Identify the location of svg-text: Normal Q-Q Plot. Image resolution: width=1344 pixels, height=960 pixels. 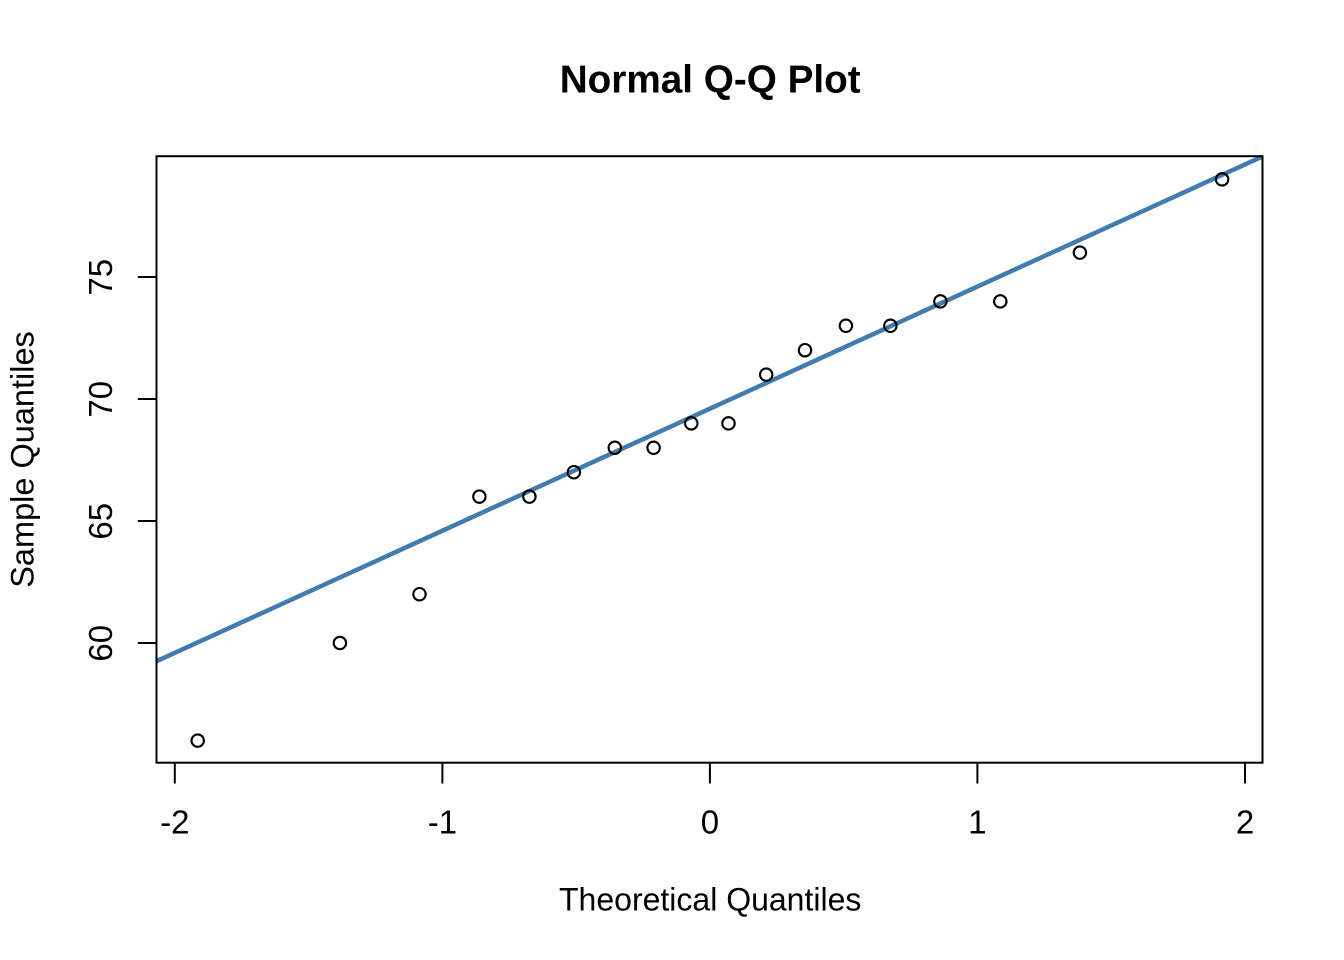
(710, 79).